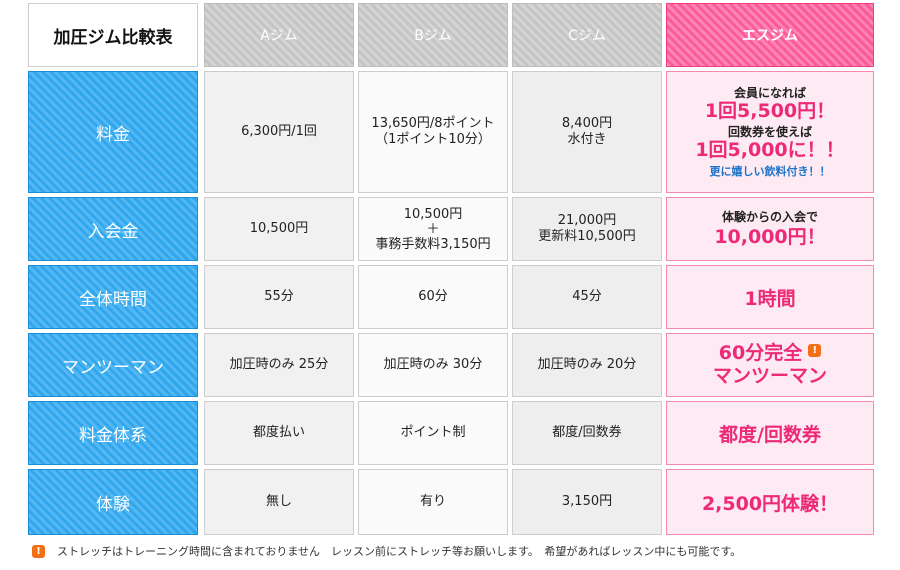 The image size is (900, 570). I want to click on cell-one-on-one-b: 加圧時のみ 30分, so click(433, 365).